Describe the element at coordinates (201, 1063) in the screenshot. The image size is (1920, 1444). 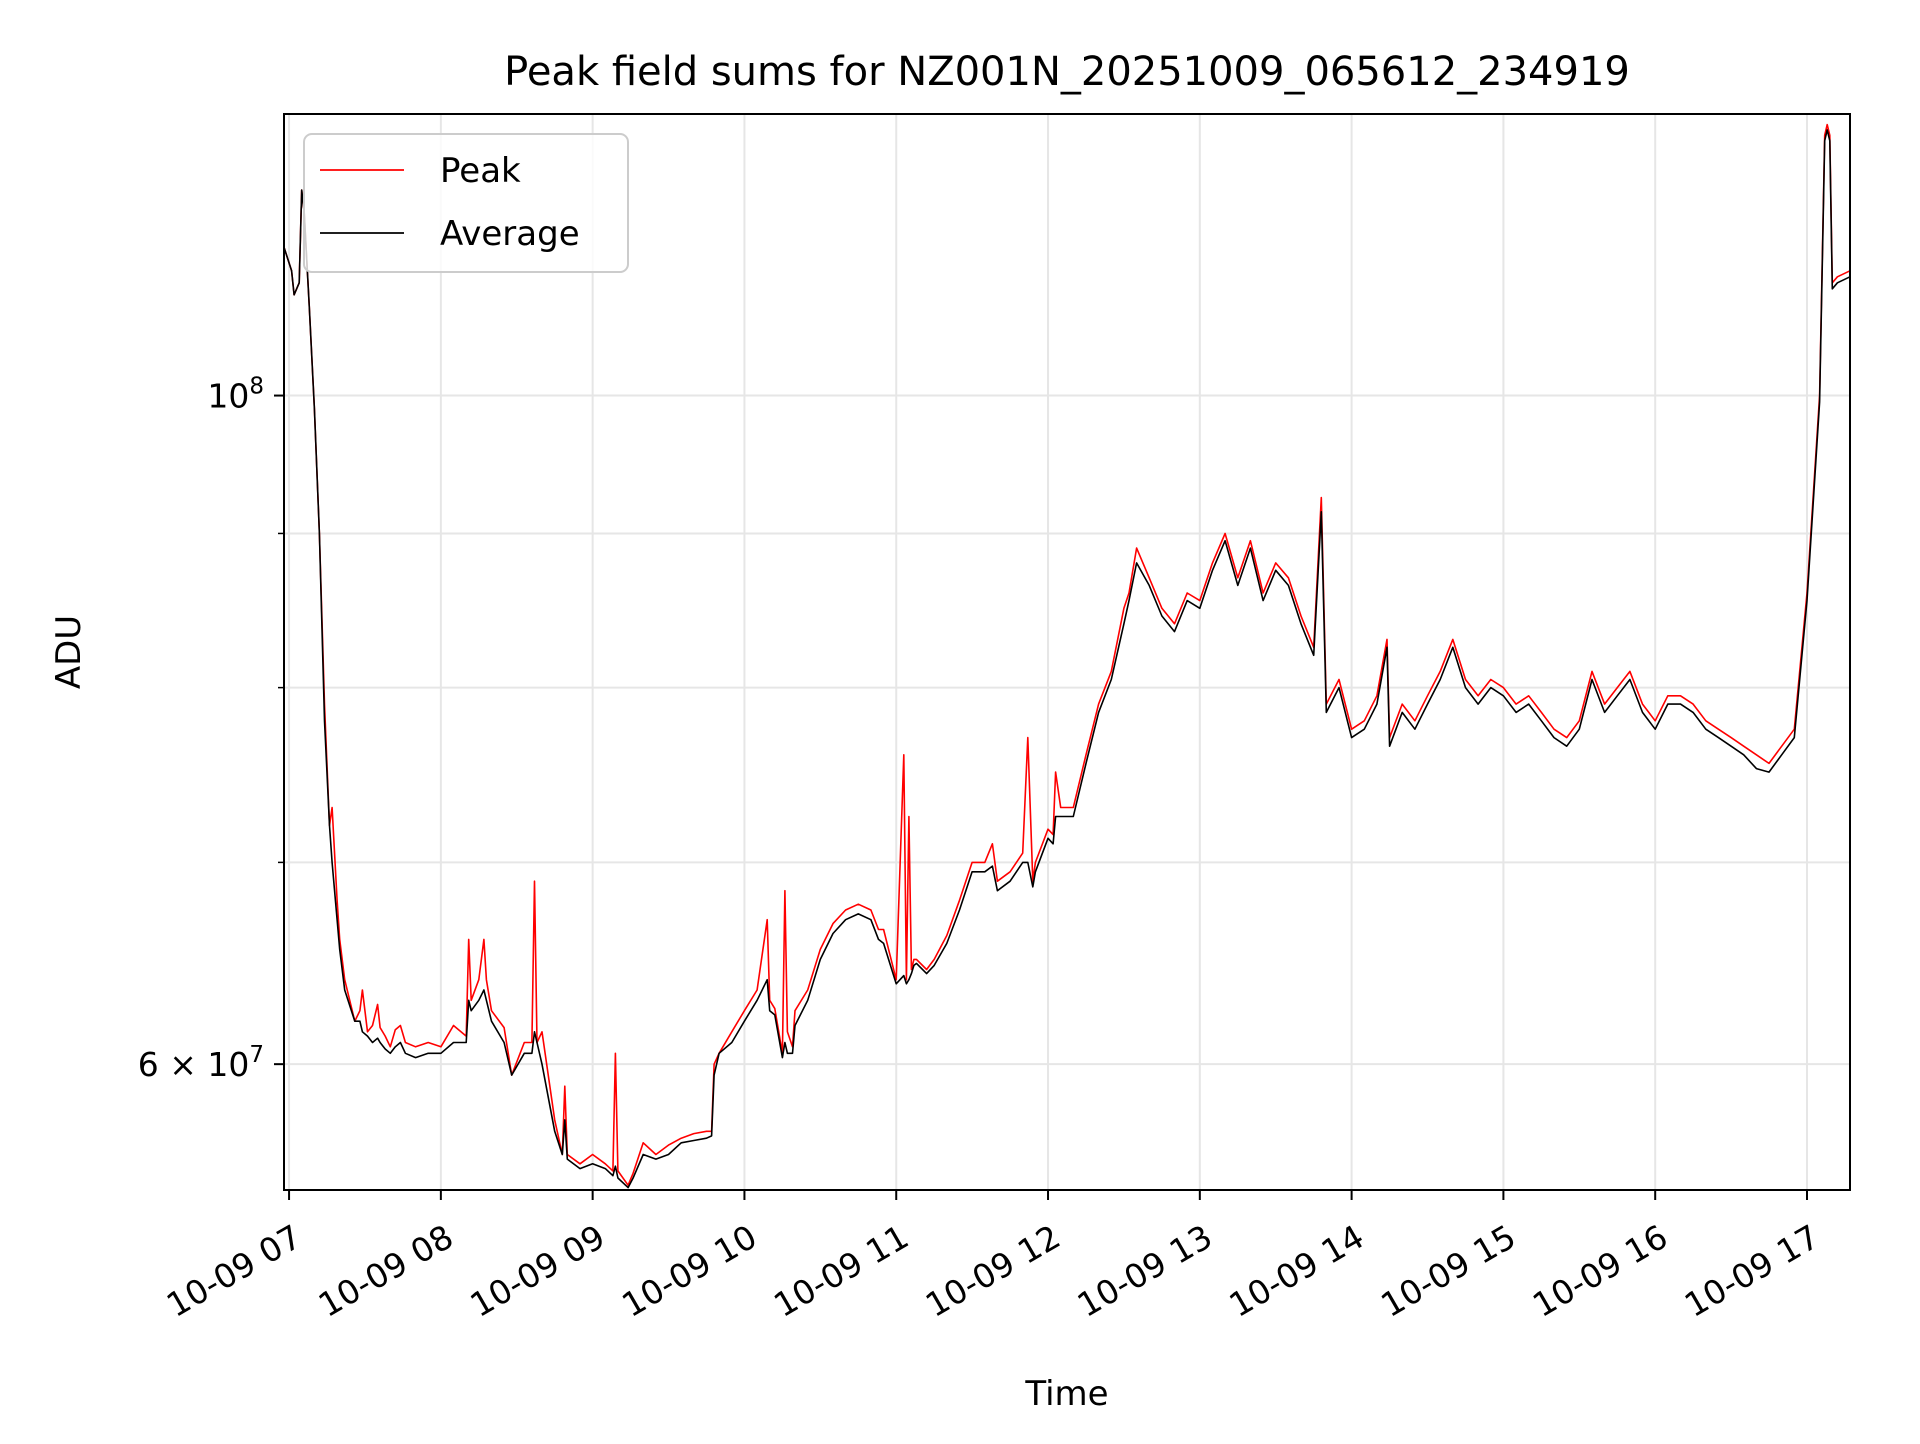
I see `y-tick-label: 6 × 107` at that location.